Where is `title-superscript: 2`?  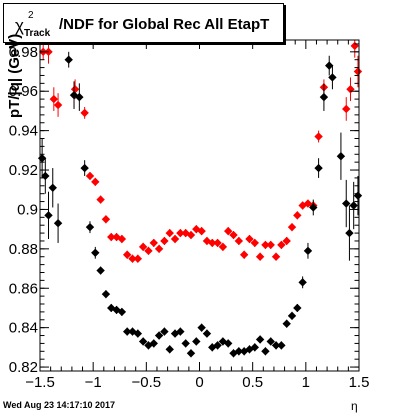
title-superscript: 2 is located at coordinates (31, 15).